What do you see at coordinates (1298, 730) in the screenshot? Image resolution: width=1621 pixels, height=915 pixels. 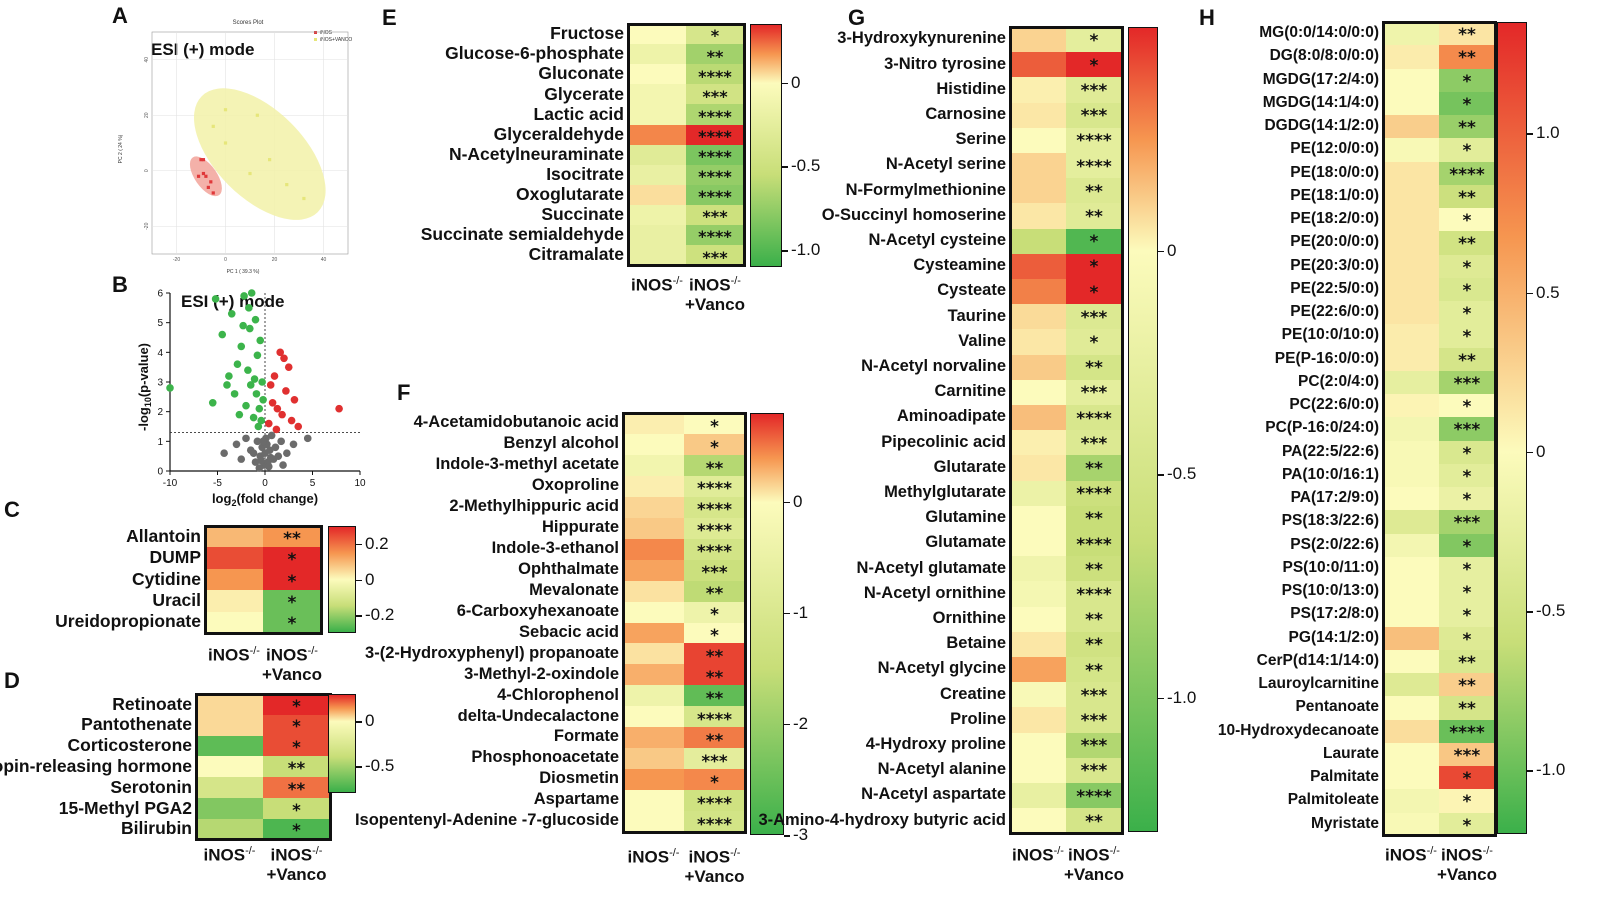 I see `row-label: 10-Hydroxydecanoate` at bounding box center [1298, 730].